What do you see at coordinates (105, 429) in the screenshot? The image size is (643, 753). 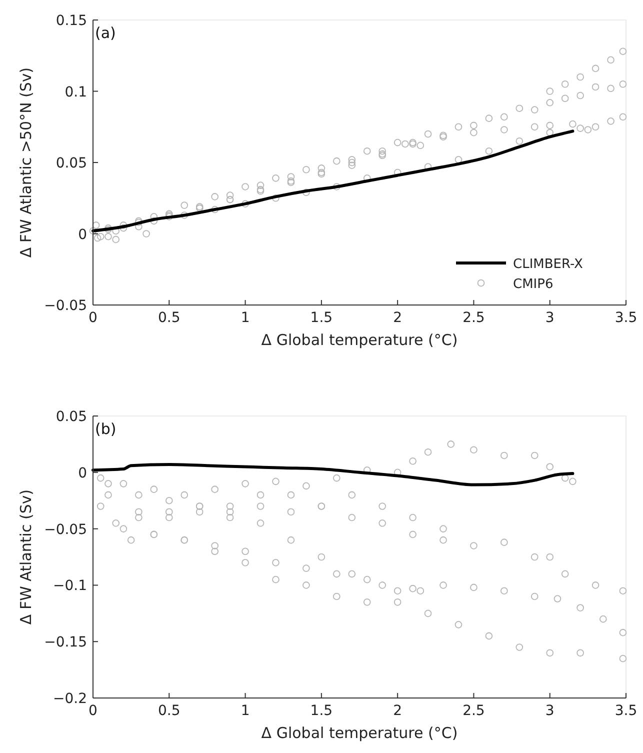 I see `chart-title: (b)` at bounding box center [105, 429].